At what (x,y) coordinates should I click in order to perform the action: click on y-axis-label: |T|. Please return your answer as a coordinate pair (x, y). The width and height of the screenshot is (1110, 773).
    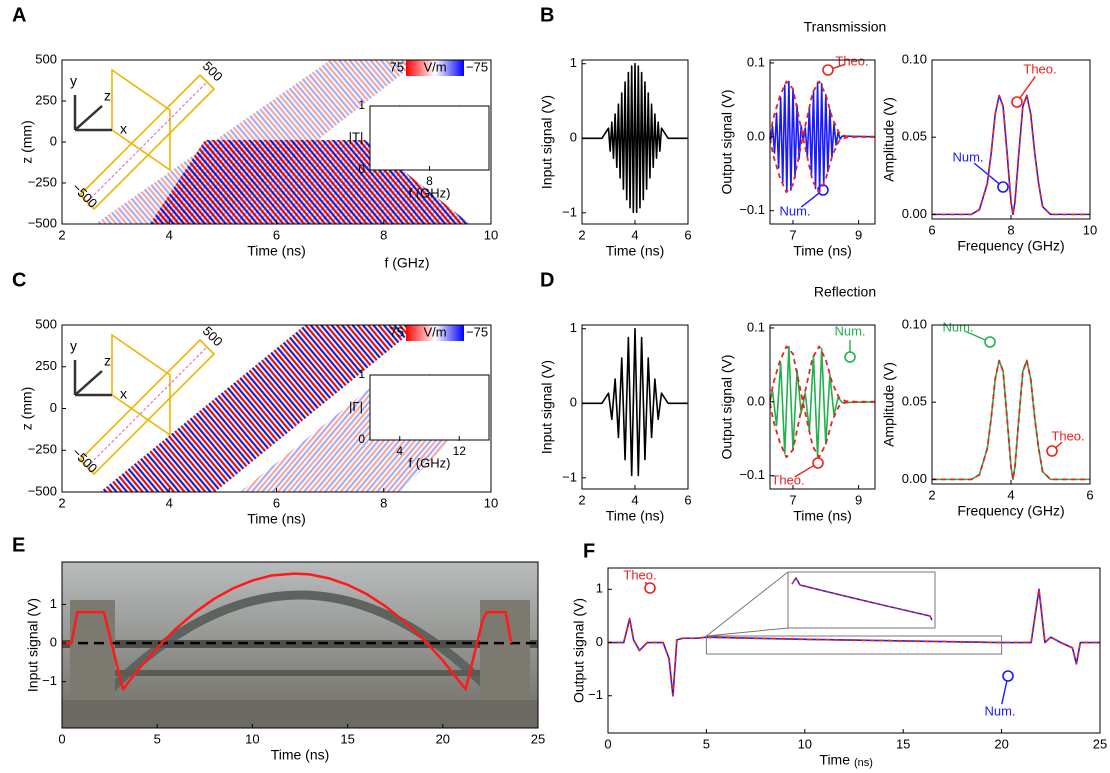
    Looking at the image, I should click on (356, 136).